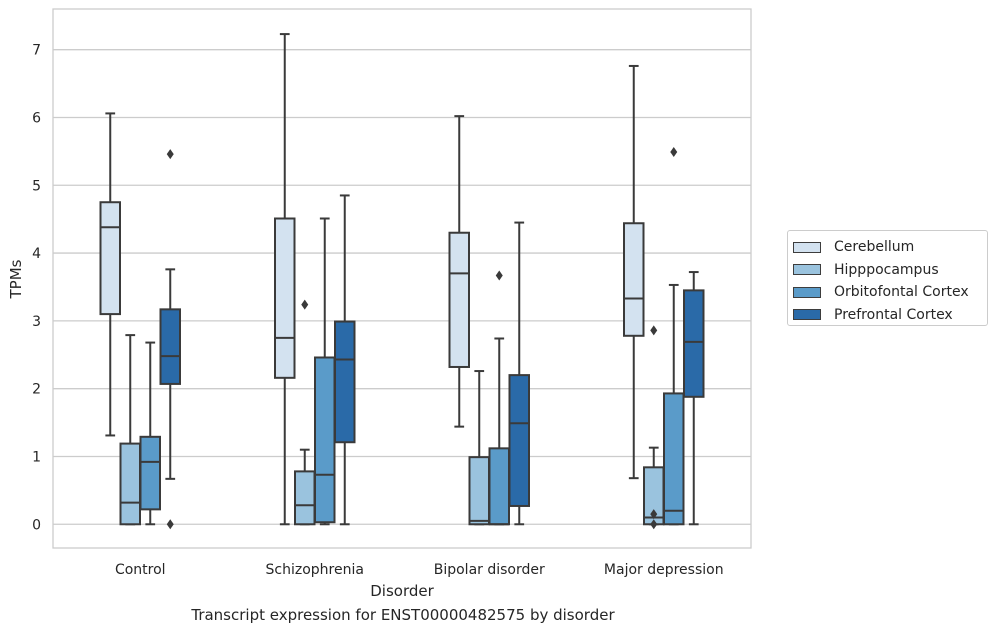  I want to click on legend-item: Prefrontal Cortex, so click(889, 315).